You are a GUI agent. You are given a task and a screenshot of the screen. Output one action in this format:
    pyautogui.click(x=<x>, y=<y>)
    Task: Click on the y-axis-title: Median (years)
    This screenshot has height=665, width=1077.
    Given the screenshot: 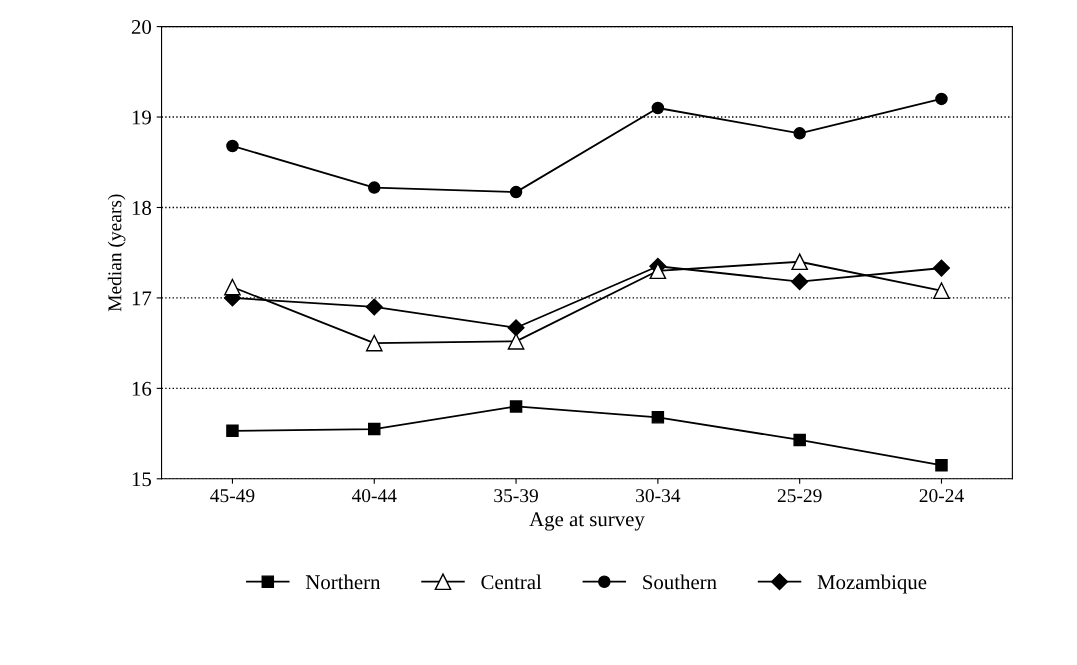 What is the action you would take?
    pyautogui.click(x=116, y=253)
    